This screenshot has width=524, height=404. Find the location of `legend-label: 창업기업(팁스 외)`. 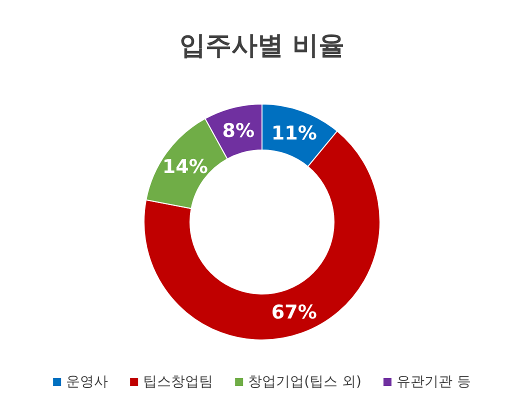

legend-label: 창업기업(팁스 외) is located at coordinates (305, 382).